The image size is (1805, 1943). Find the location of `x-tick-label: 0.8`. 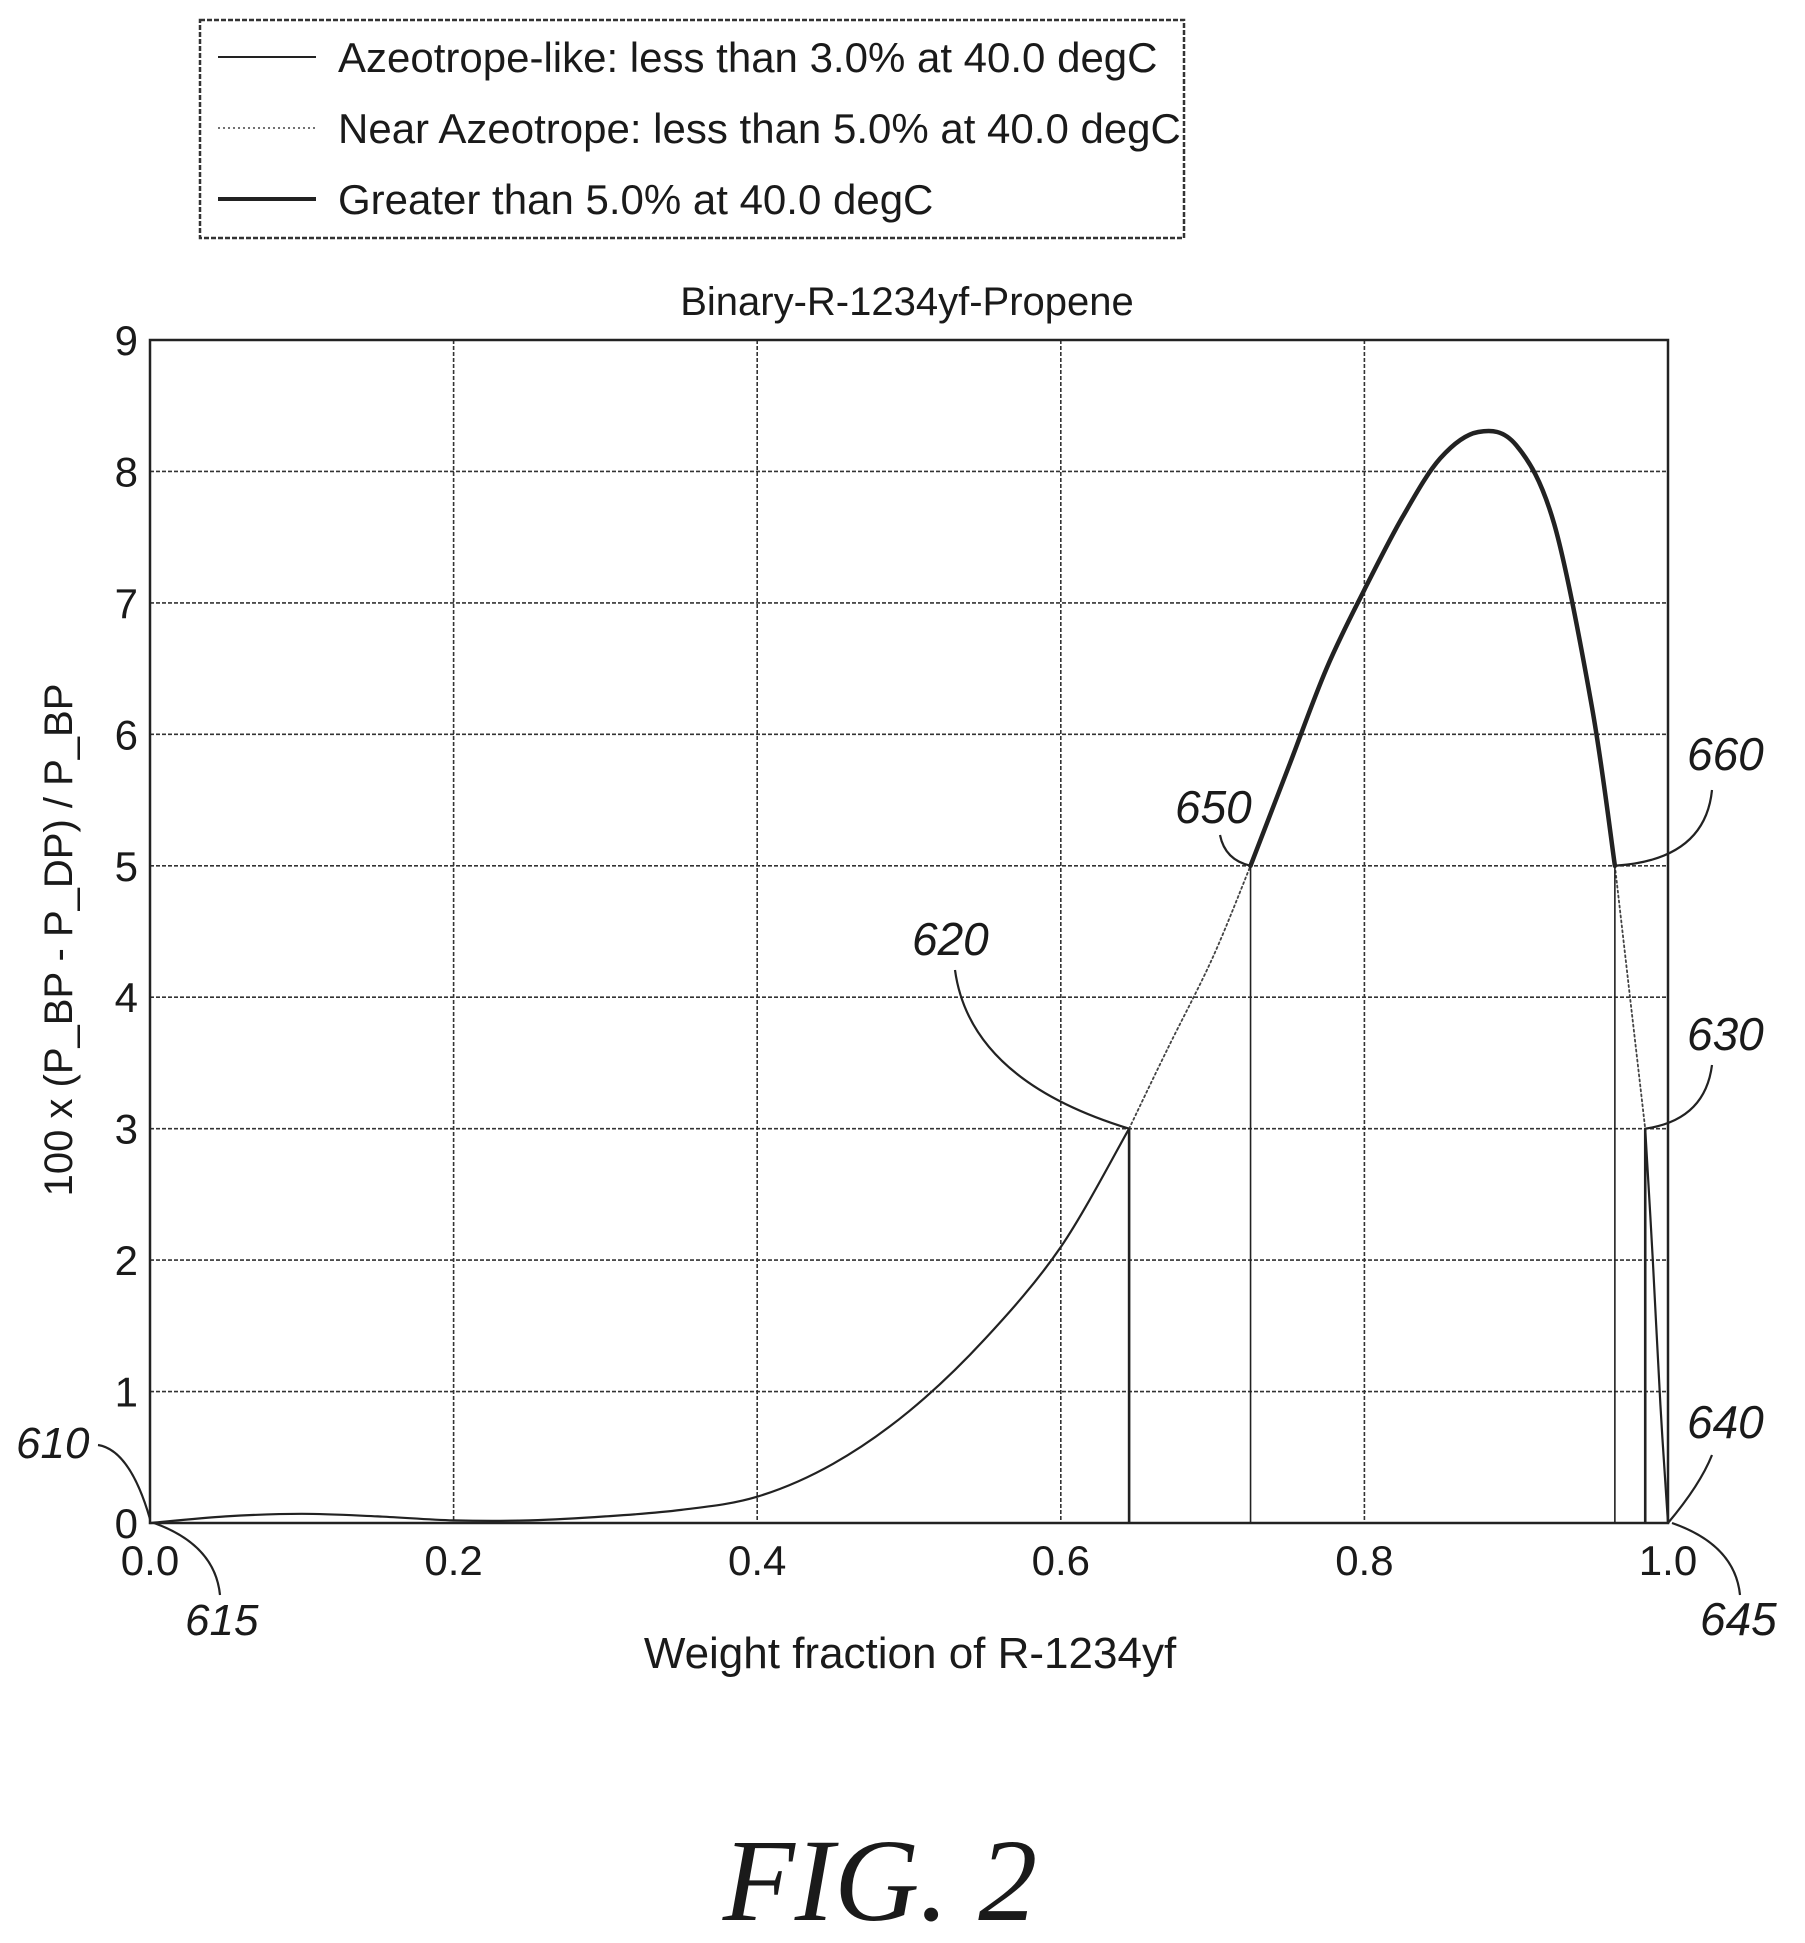

x-tick-label: 0.8 is located at coordinates (1364, 1560).